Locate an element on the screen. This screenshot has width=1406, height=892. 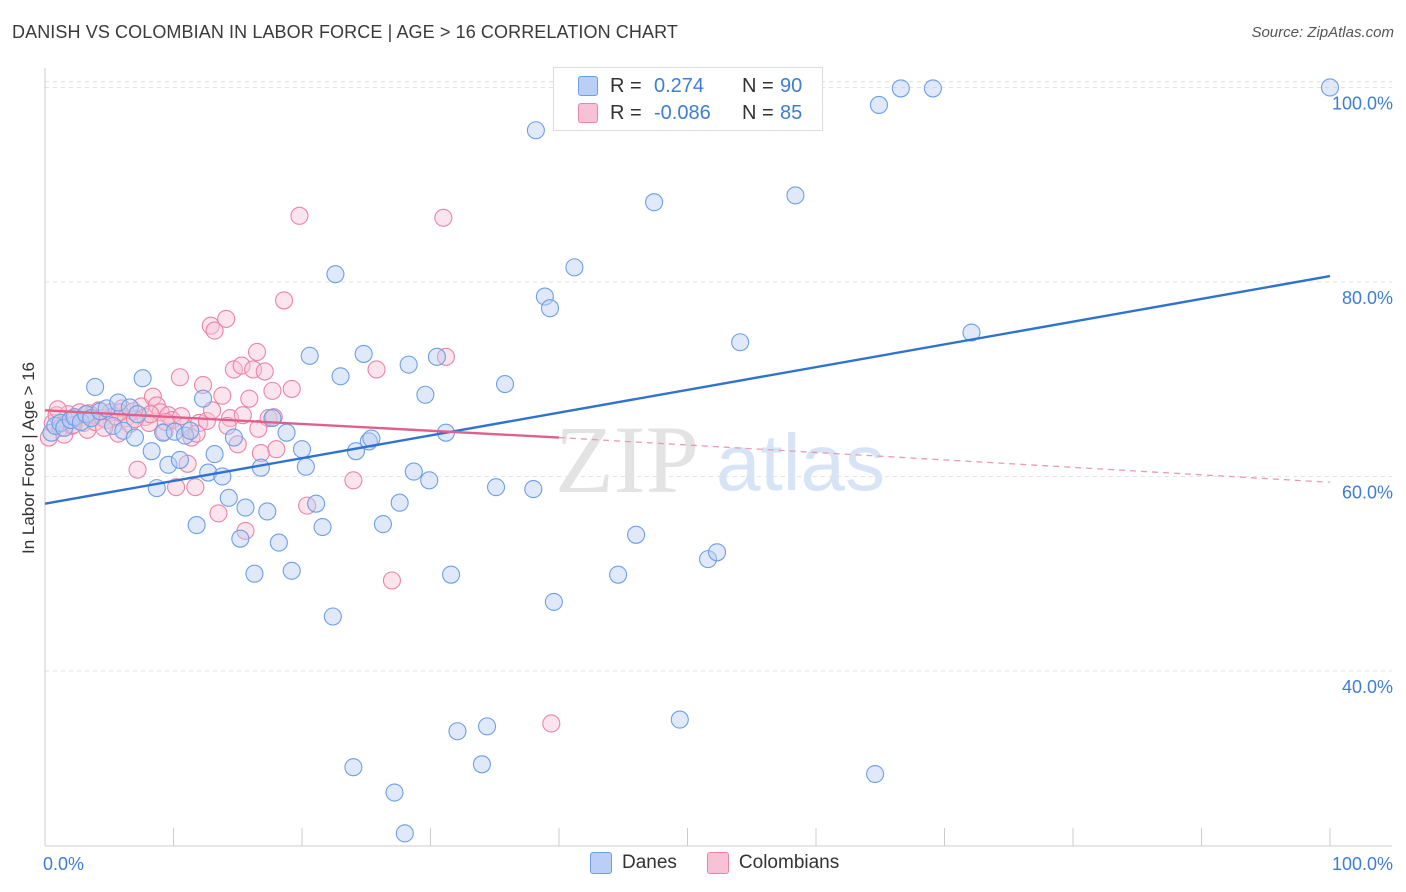
y-tick-label: 100.0% is located at coordinates (1362, 103).